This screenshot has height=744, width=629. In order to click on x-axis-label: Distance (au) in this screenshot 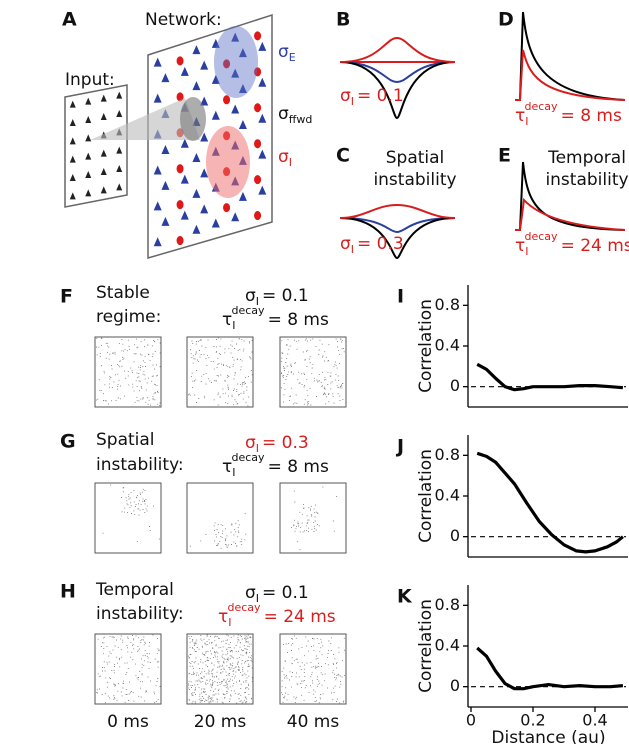, I will do `click(548, 736)`.